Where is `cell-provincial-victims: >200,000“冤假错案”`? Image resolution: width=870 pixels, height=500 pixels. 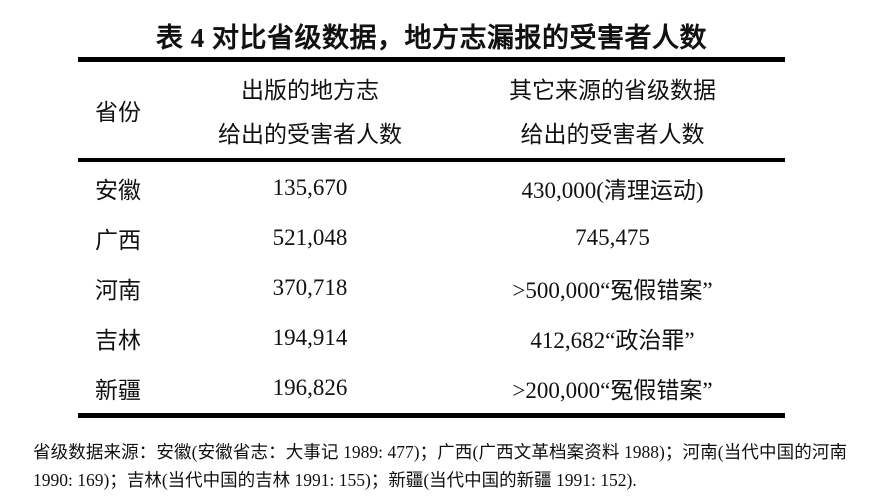
cell-provincial-victims: >200,000“冤假错案” is located at coordinates (612, 390).